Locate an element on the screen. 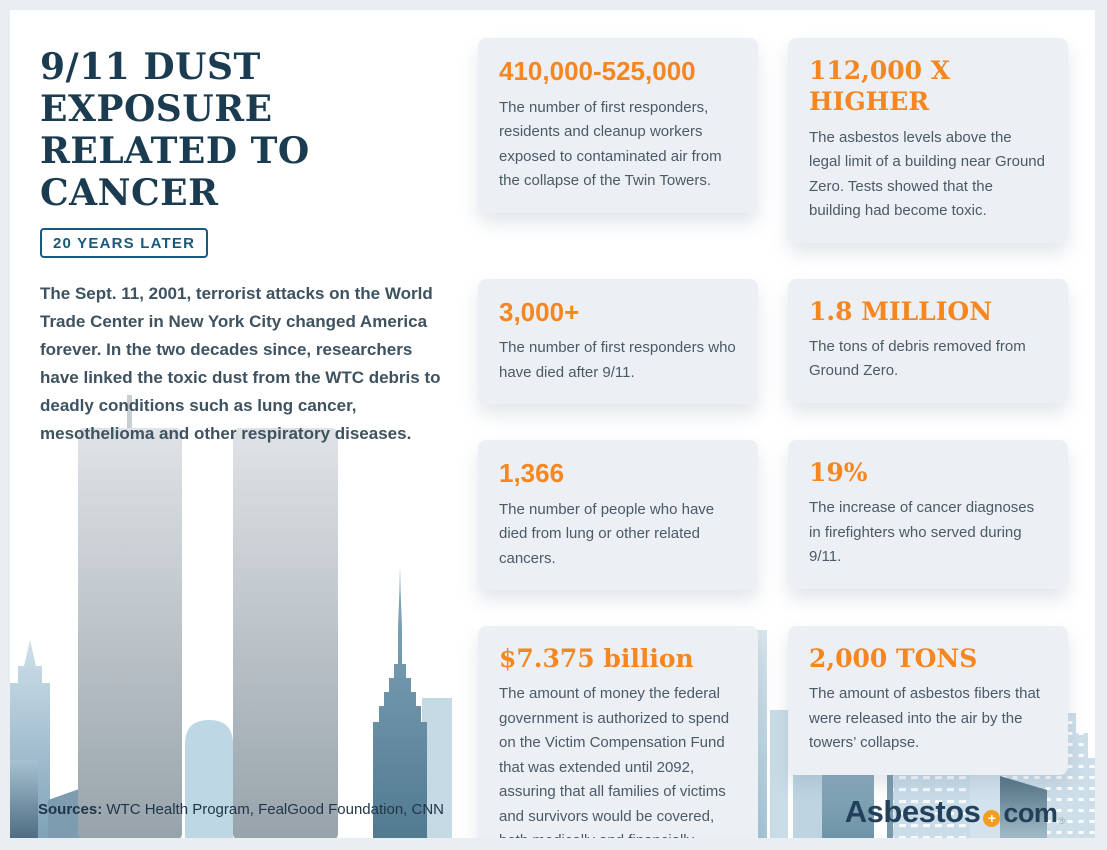 The width and height of the screenshot is (1107, 850). stat-value: 19% is located at coordinates (838, 472).